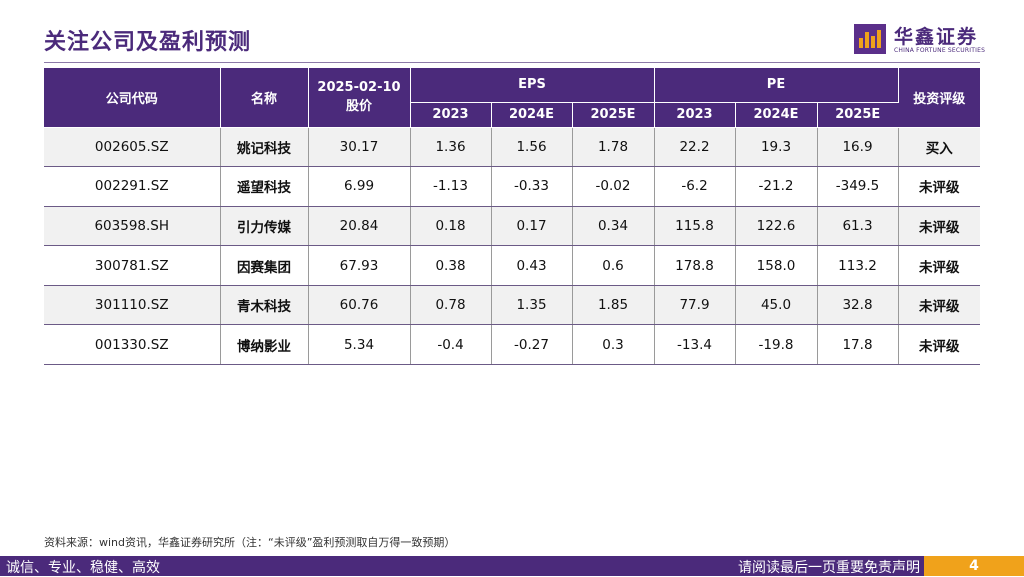  I want to click on header-pe: PE, so click(776, 85).